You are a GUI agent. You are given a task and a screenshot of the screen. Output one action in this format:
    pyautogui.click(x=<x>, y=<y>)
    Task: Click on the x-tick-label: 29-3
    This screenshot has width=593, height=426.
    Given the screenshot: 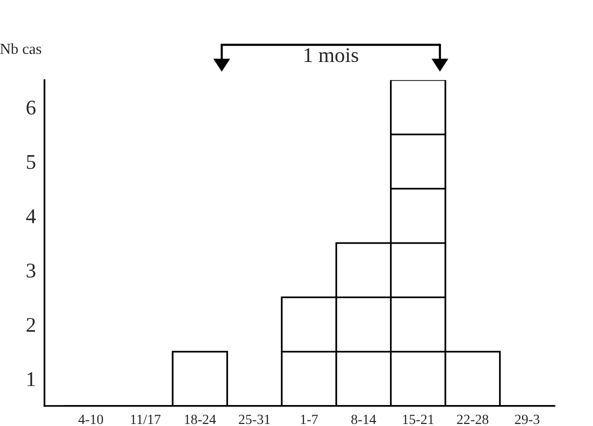 What is the action you would take?
    pyautogui.click(x=527, y=419)
    